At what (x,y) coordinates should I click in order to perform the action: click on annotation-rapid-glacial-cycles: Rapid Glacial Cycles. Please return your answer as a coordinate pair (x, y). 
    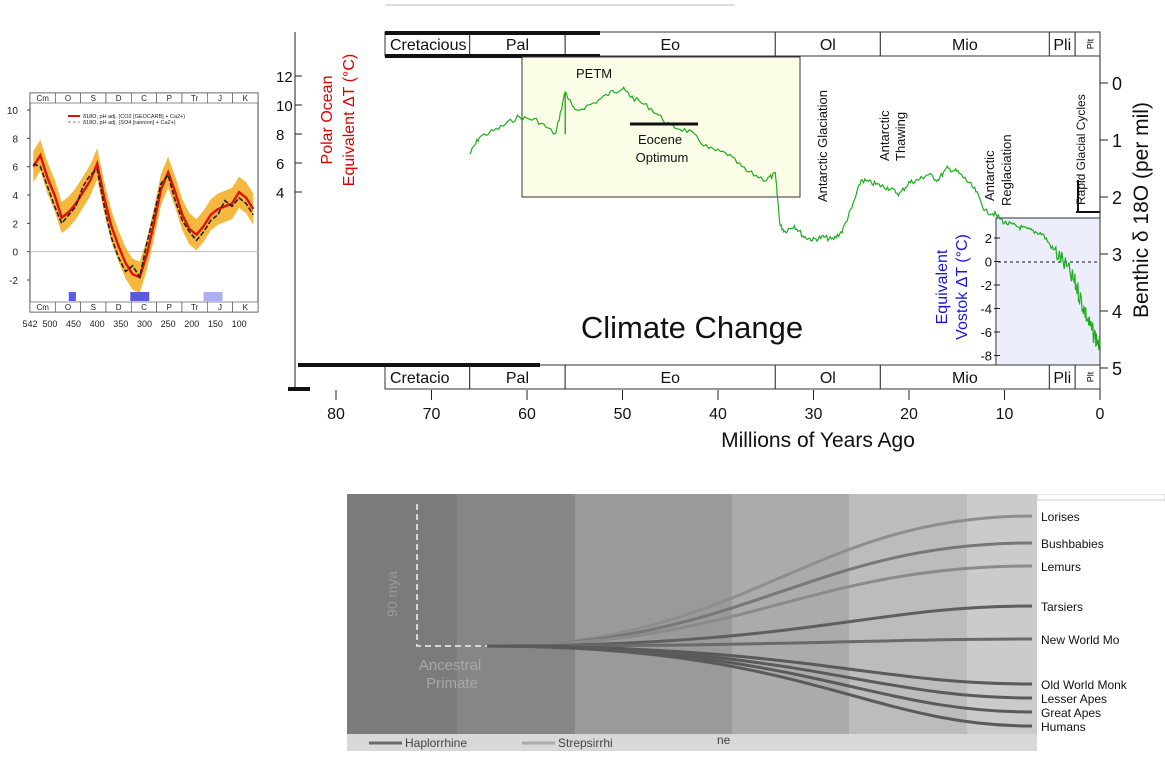
    Looking at the image, I should click on (1081, 149).